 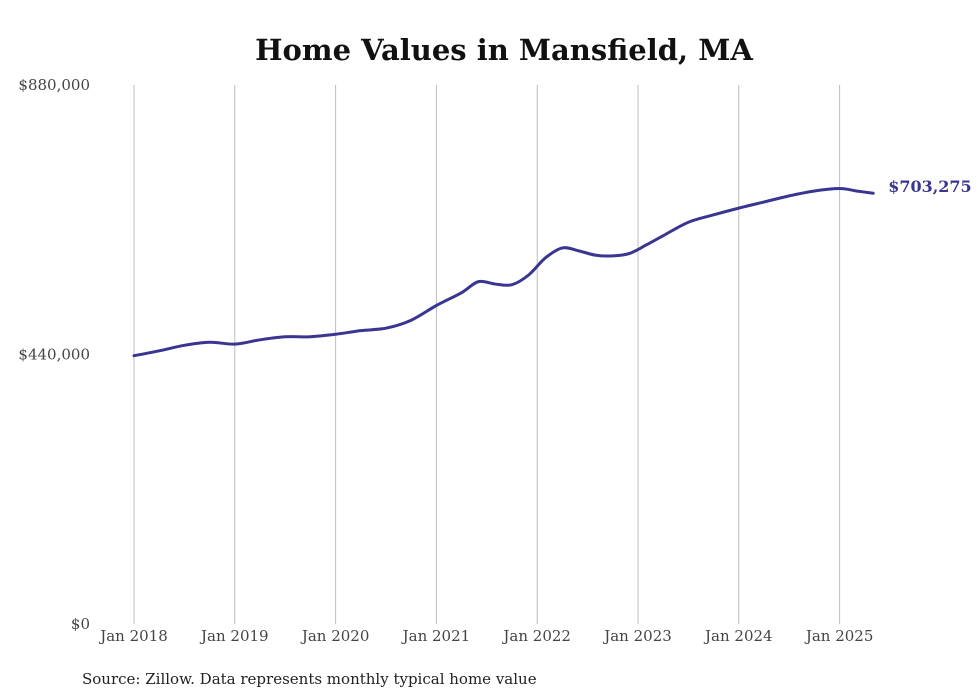 What do you see at coordinates (80, 624) in the screenshot?
I see `y-tick-label: $0` at bounding box center [80, 624].